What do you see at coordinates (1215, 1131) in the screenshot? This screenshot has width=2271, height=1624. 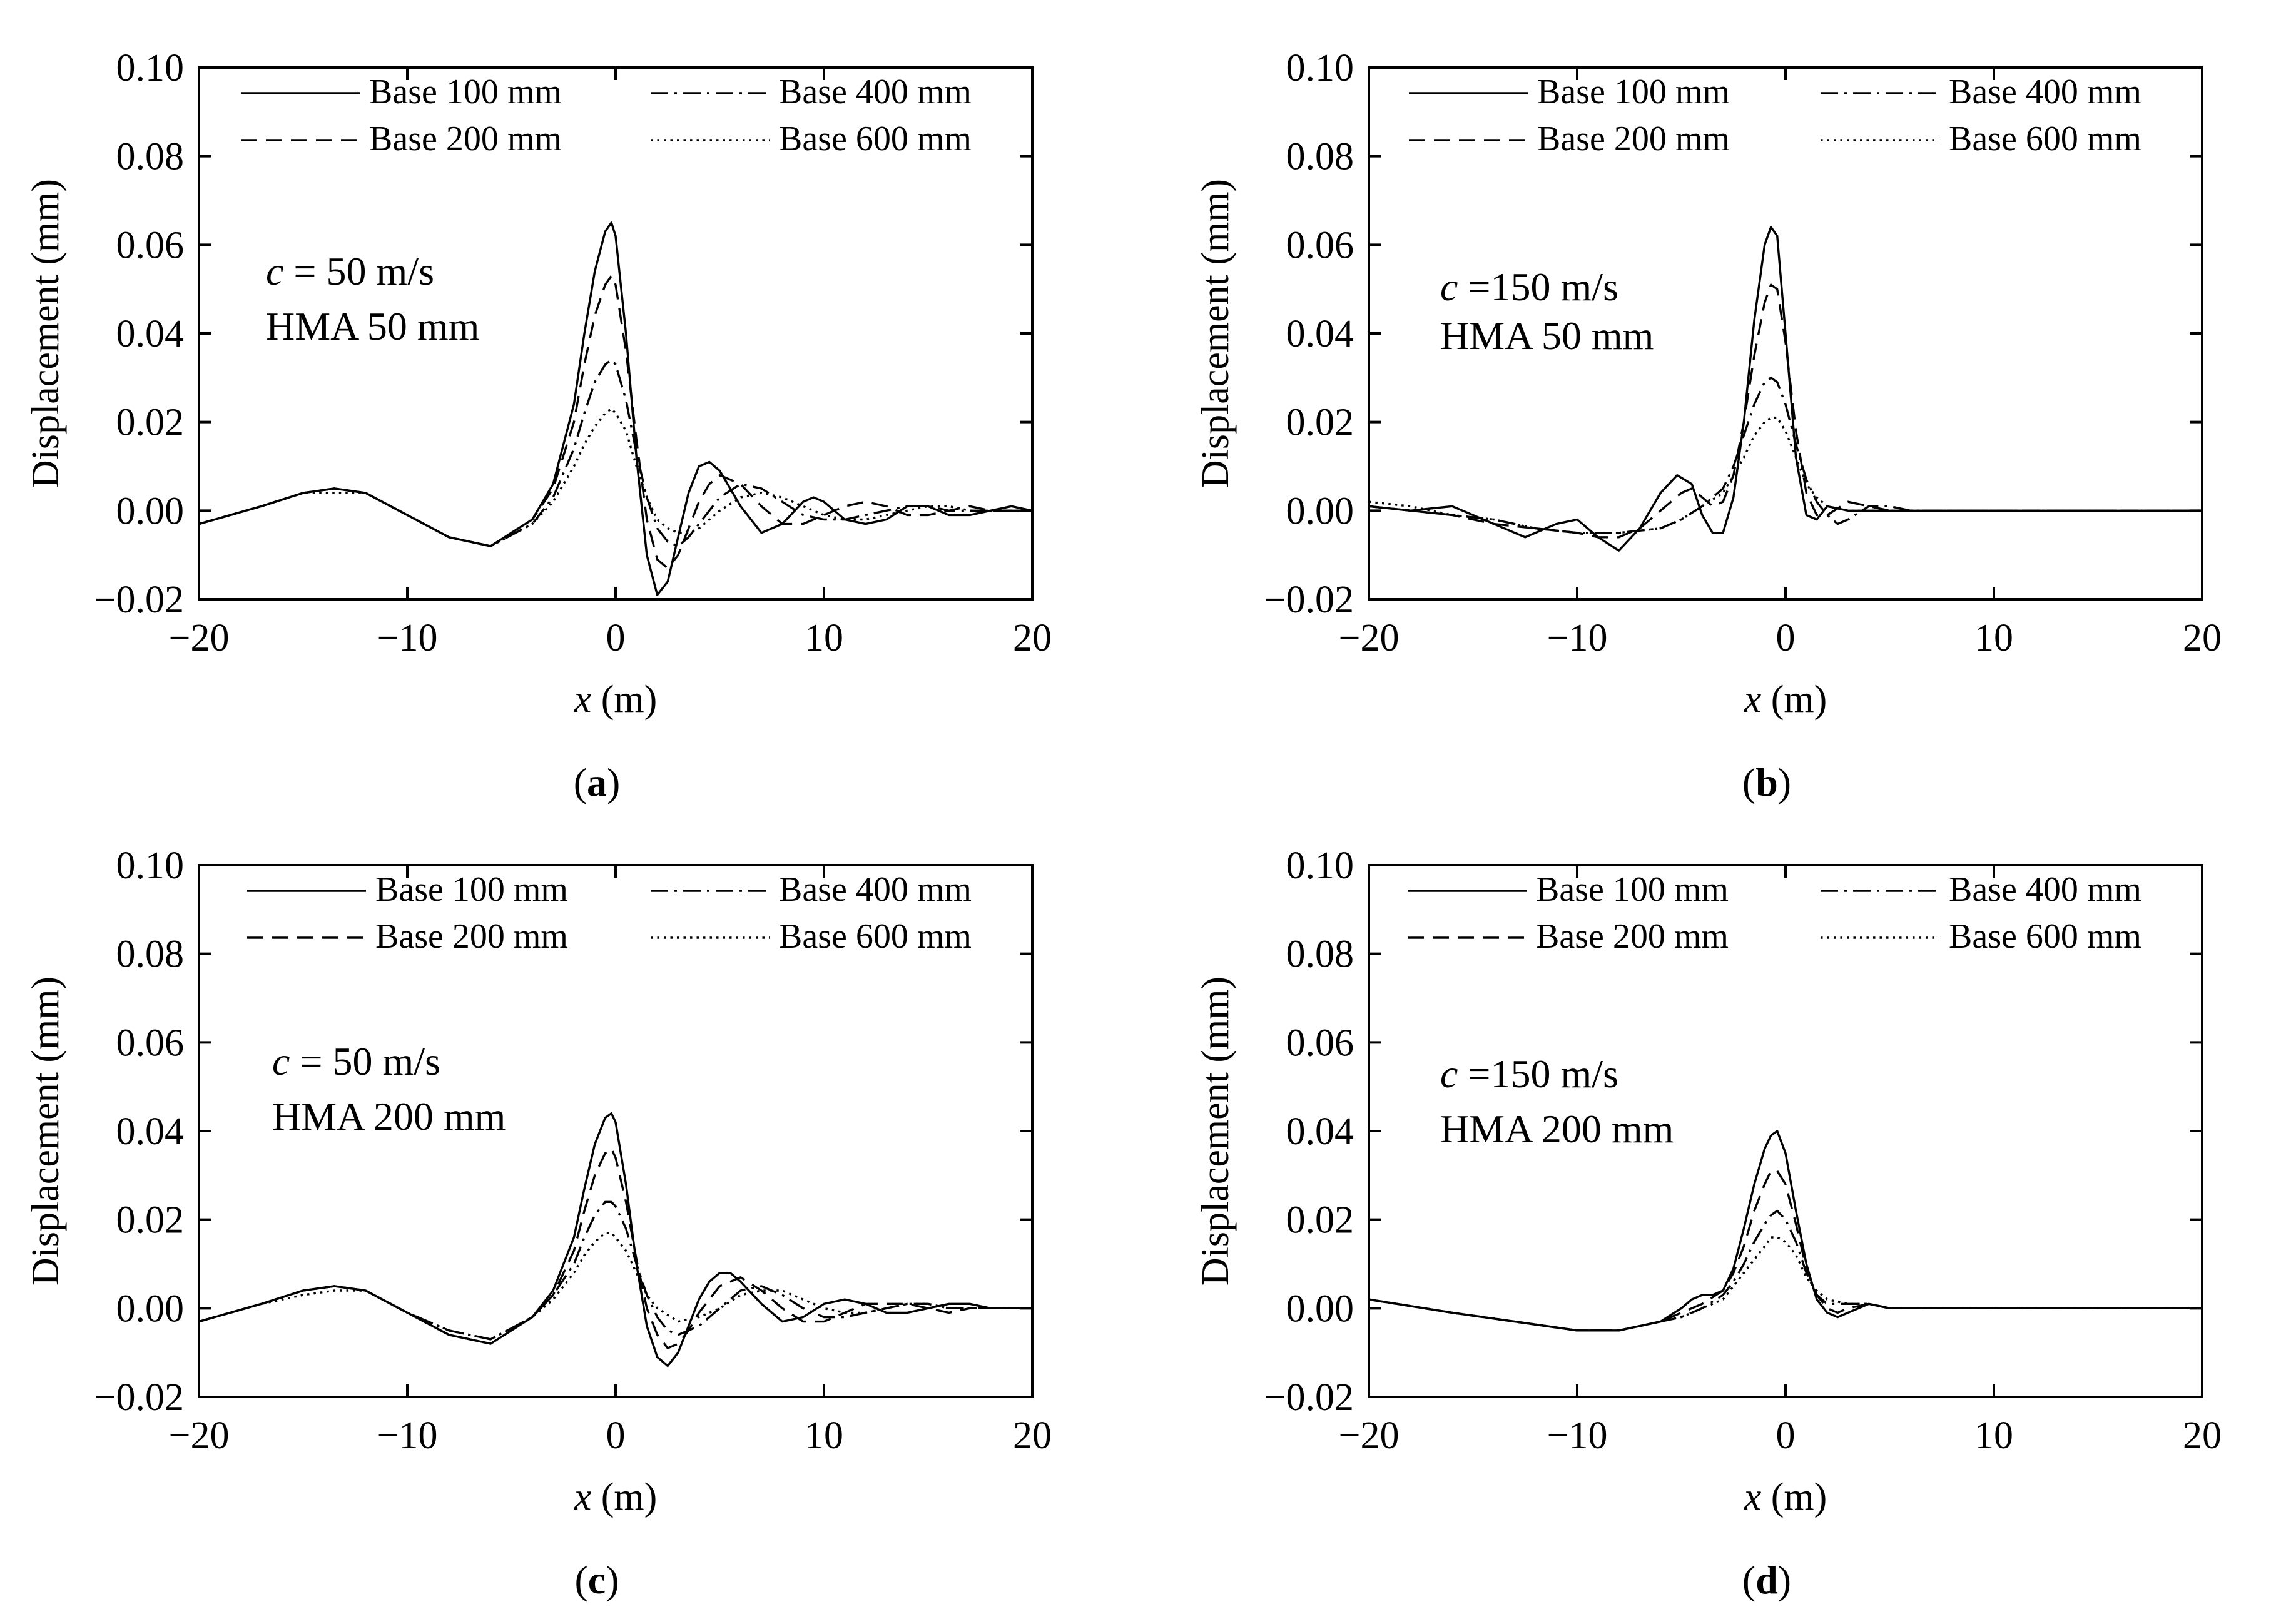 I see `y-axis-title: Displacement (mm)` at bounding box center [1215, 1131].